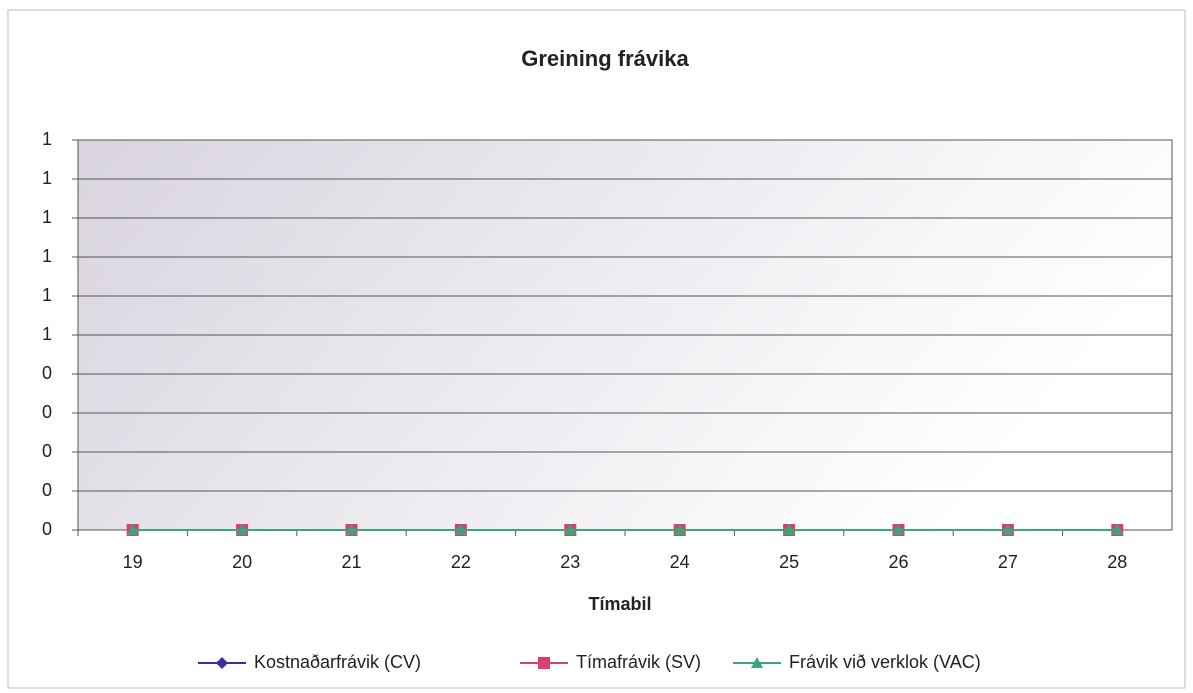 The image size is (1193, 693). I want to click on x-tick-label: 25, so click(789, 562).